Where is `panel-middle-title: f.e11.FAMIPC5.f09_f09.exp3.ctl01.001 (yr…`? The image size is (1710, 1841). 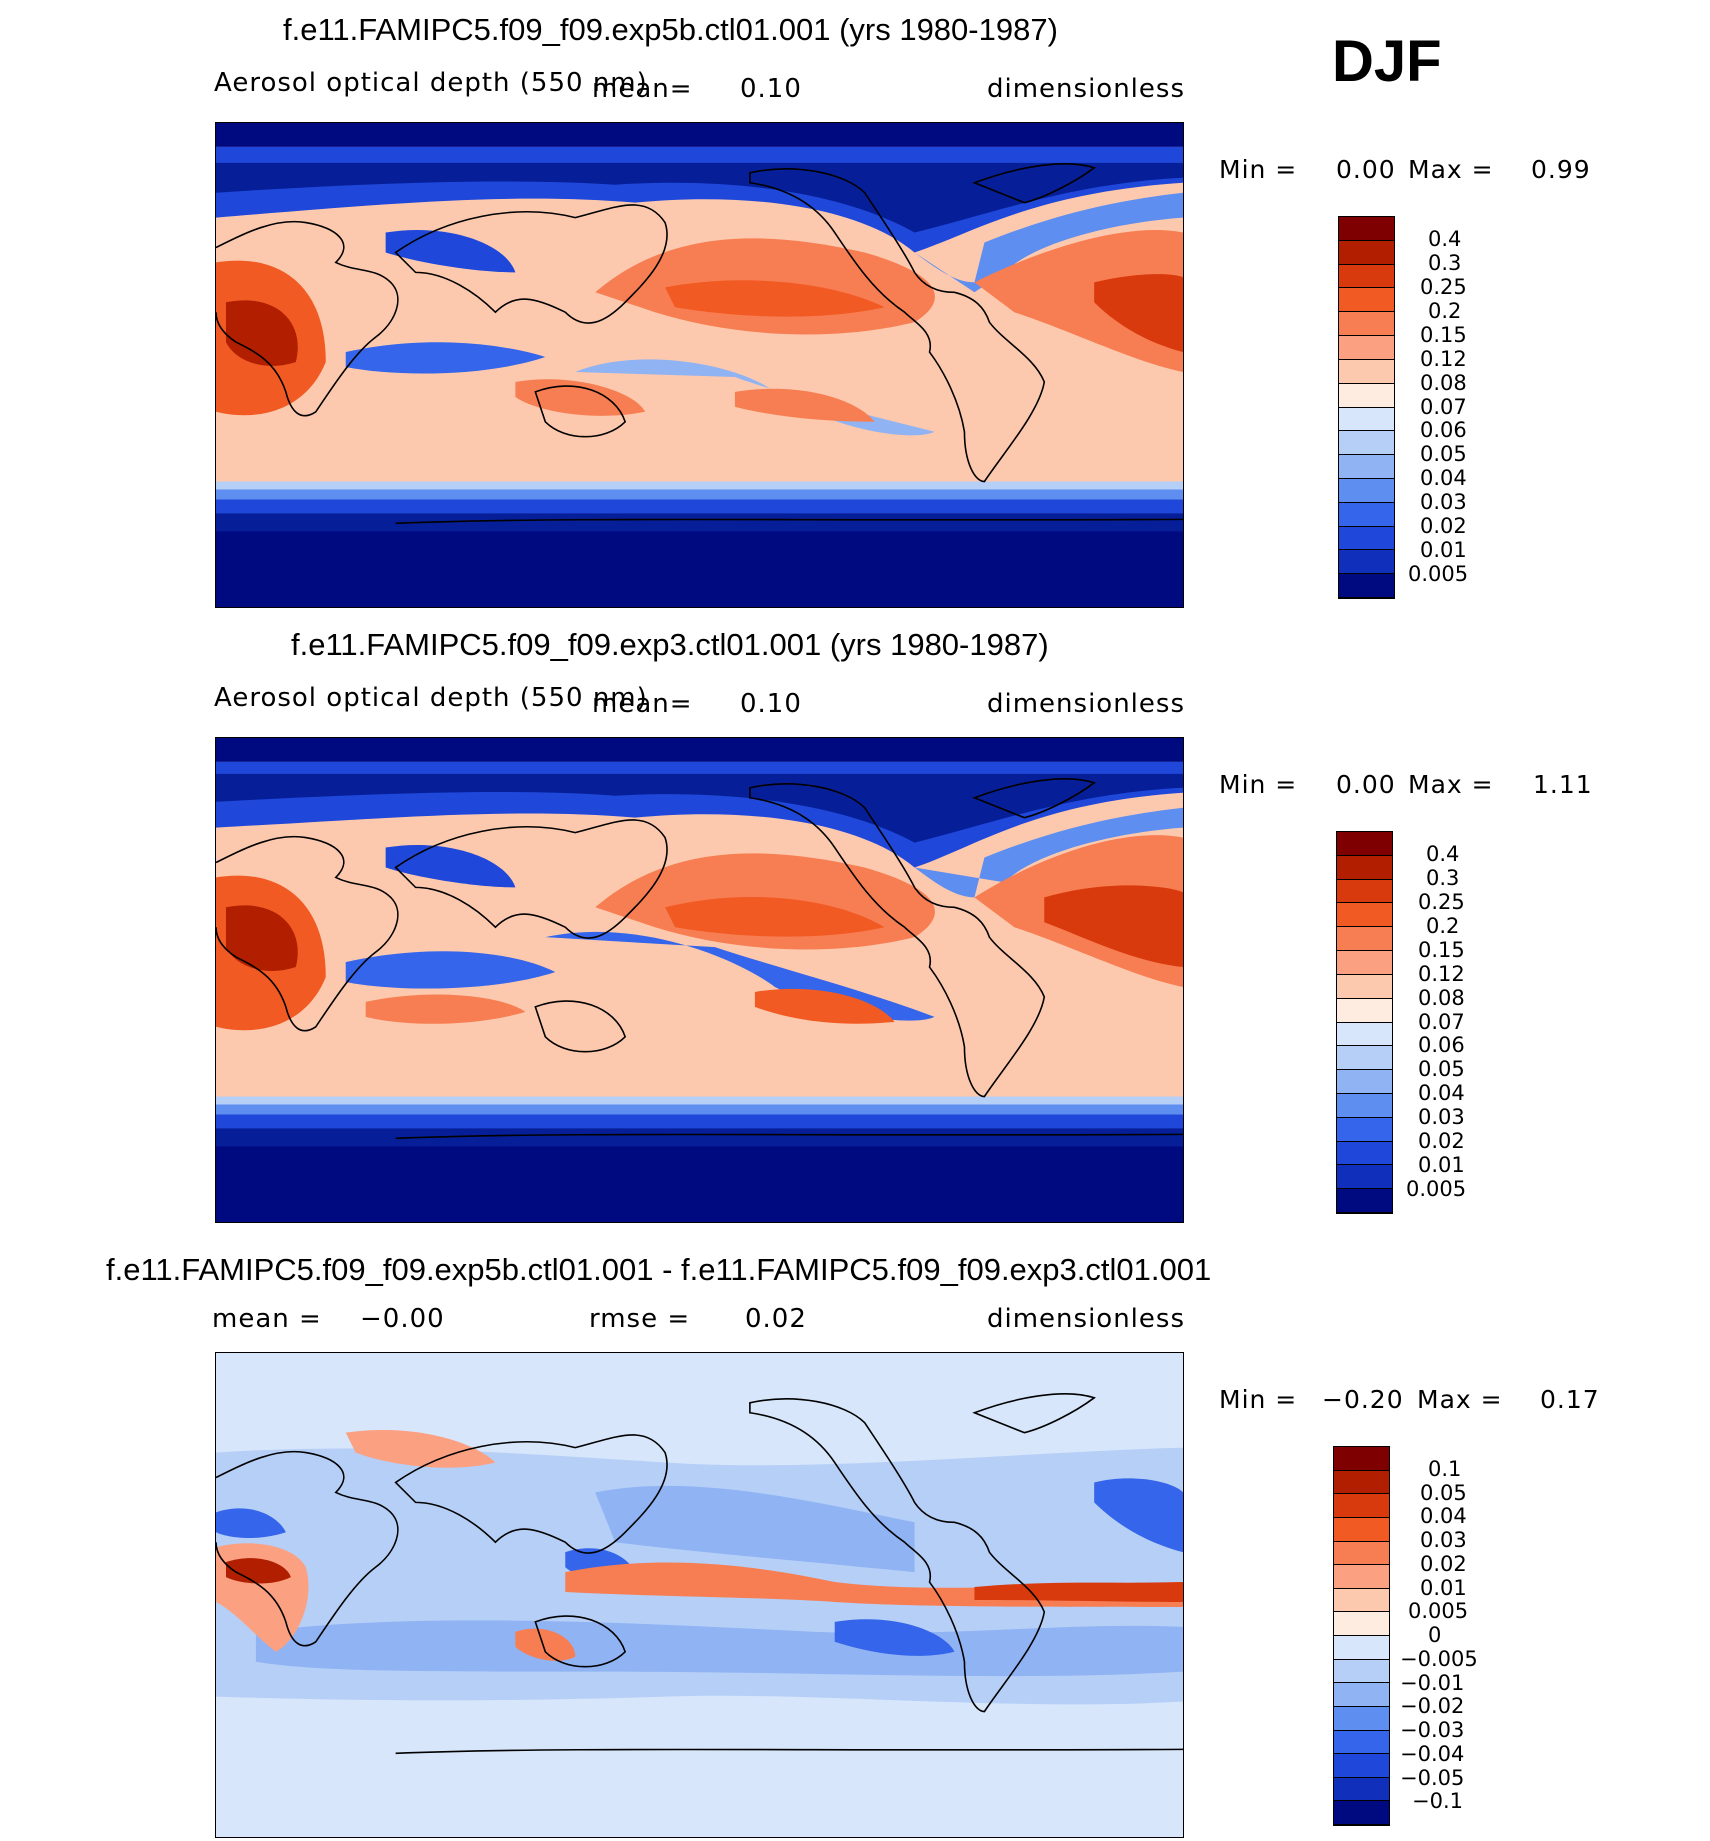 panel-middle-title: f.e11.FAMIPC5.f09_f09.exp3.ctl01.001 (yr… is located at coordinates (670, 644).